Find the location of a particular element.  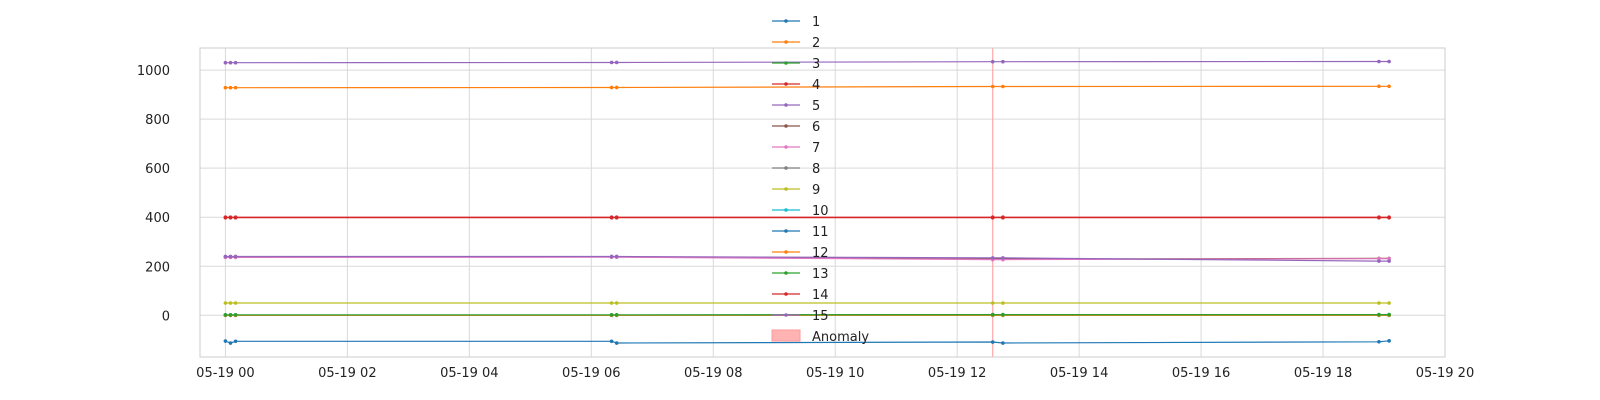

legend-label: 11 is located at coordinates (820, 232).